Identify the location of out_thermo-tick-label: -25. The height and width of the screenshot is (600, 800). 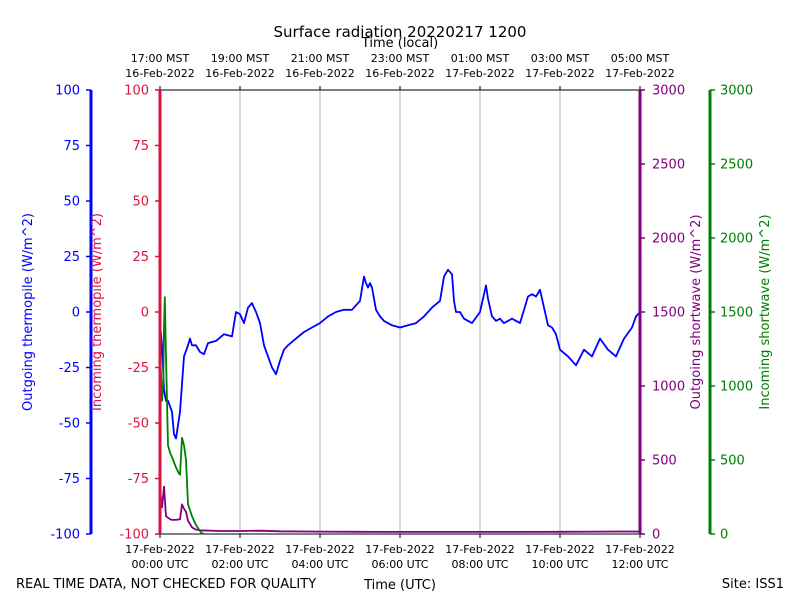
(69, 368).